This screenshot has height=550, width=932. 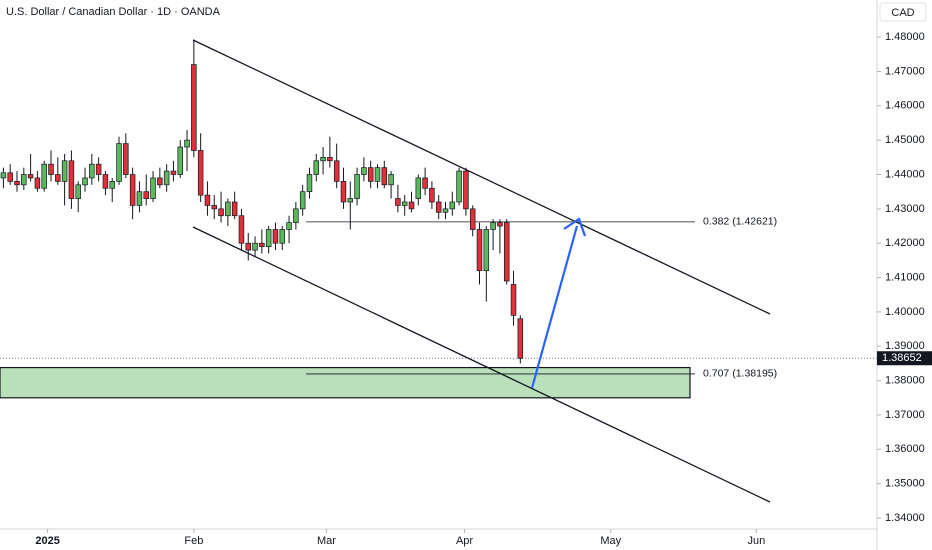 I want to click on y-tick-label: 1.39000, so click(x=905, y=346).